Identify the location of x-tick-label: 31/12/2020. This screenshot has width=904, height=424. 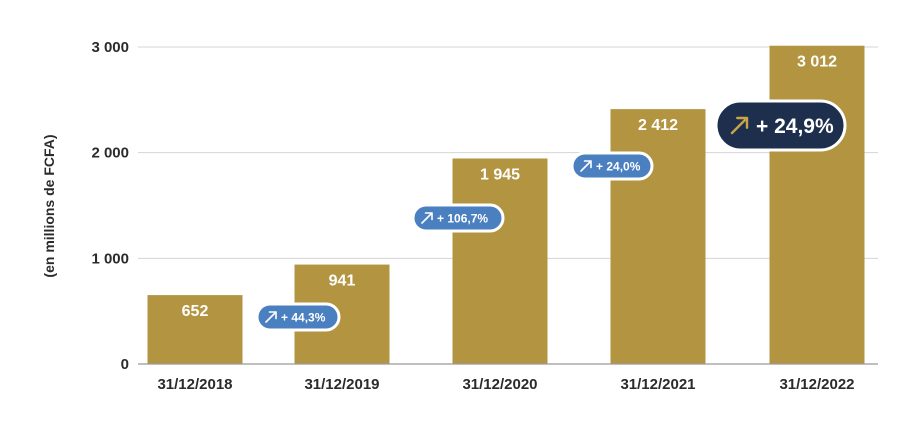
(499, 384).